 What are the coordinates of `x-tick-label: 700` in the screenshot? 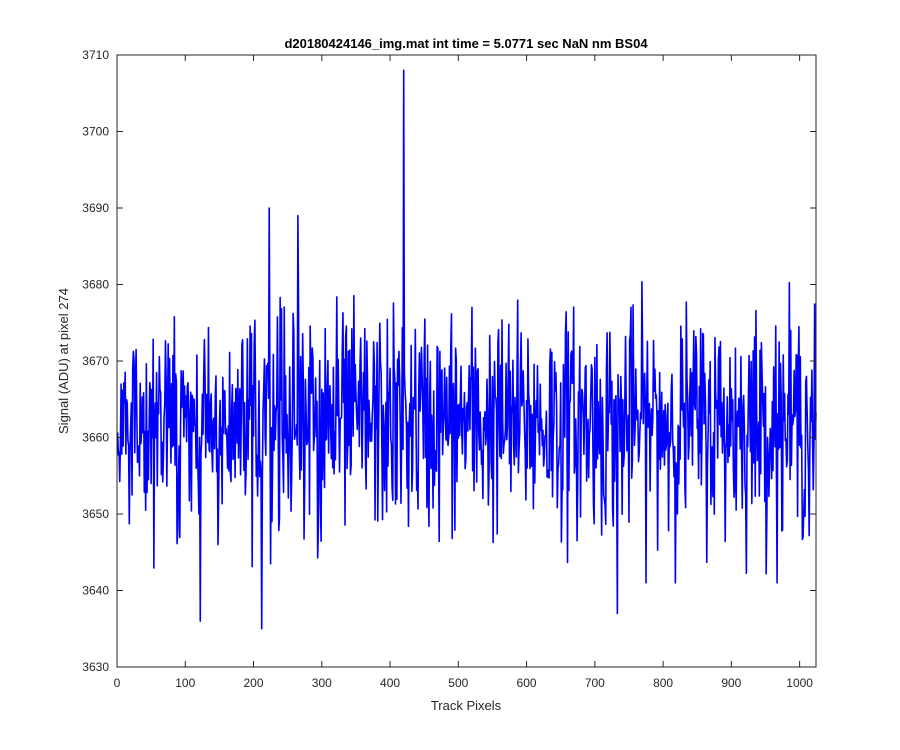 It's located at (595, 683).